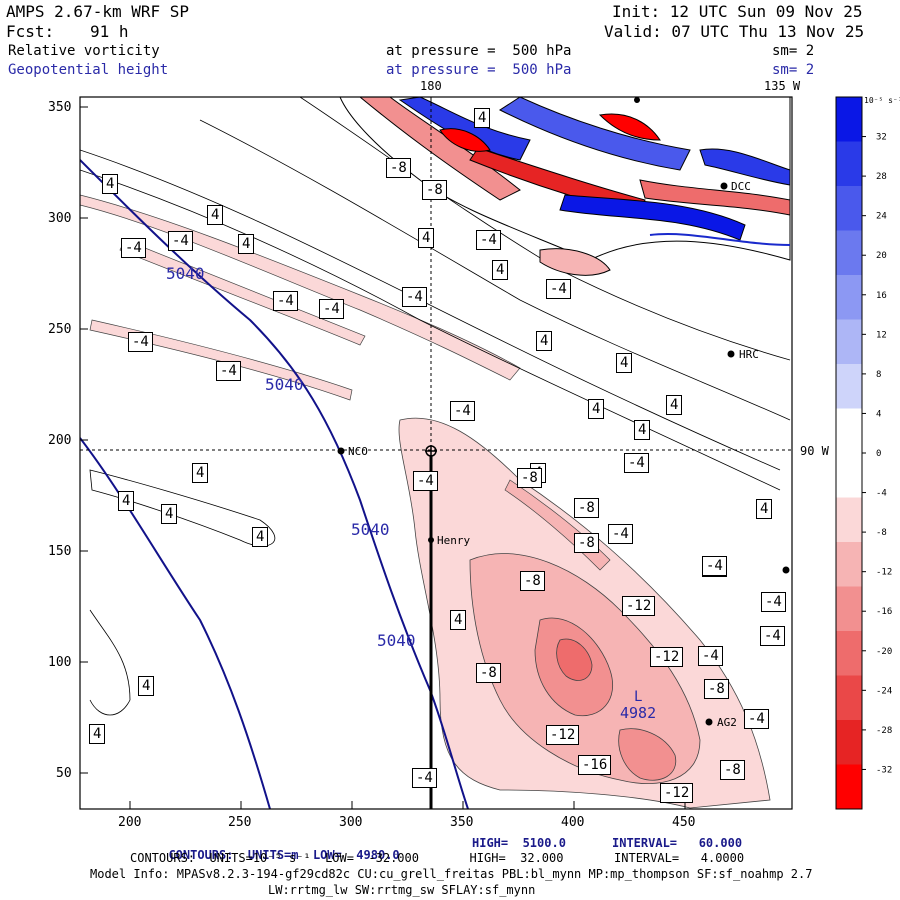 This screenshot has height=900, width=900. I want to click on field1-smoothing: sm= 2, so click(793, 51).